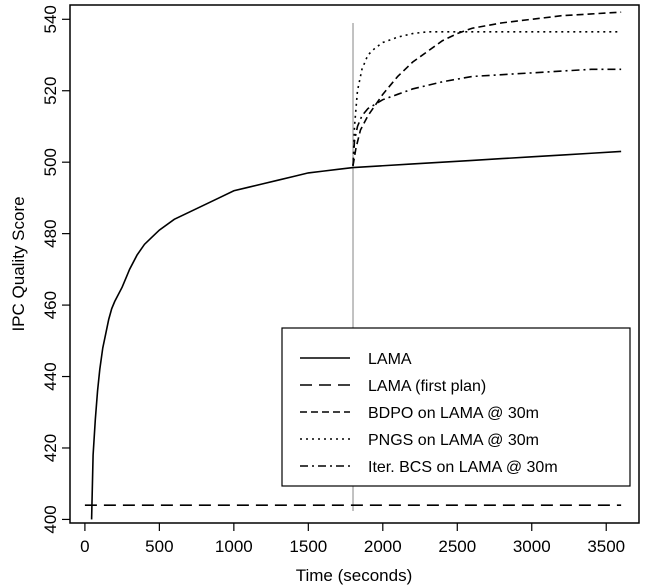 Image resolution: width=649 pixels, height=587 pixels. What do you see at coordinates (390, 359) in the screenshot?
I see `legend-label: LAMA` at bounding box center [390, 359].